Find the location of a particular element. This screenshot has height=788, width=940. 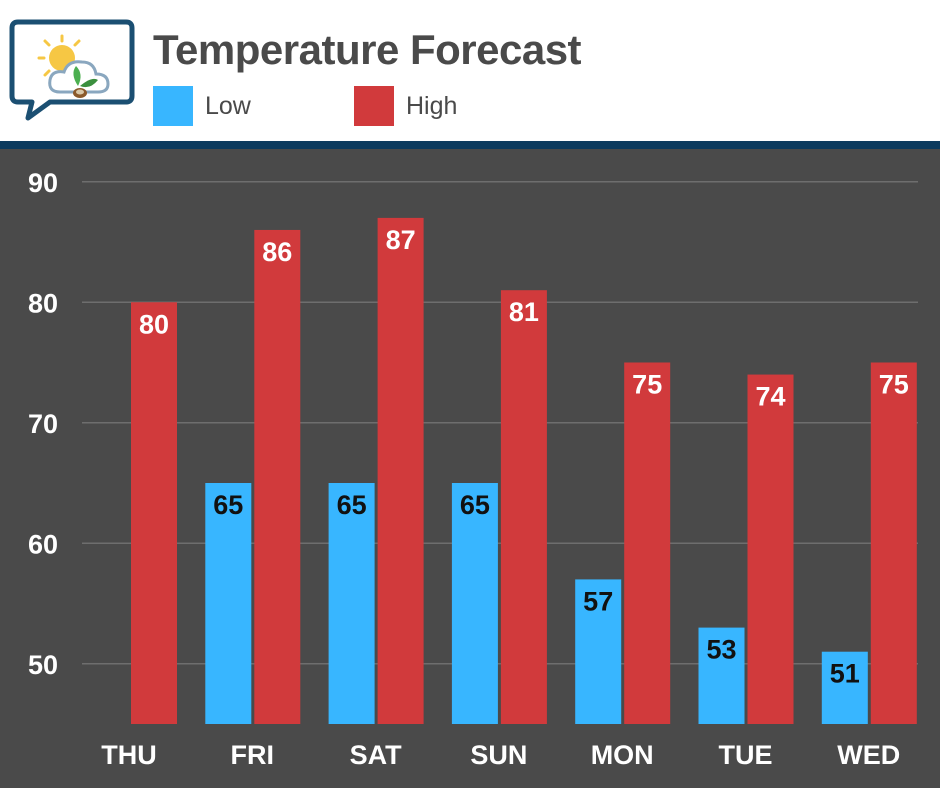

bar-high-fri is located at coordinates (277, 476).